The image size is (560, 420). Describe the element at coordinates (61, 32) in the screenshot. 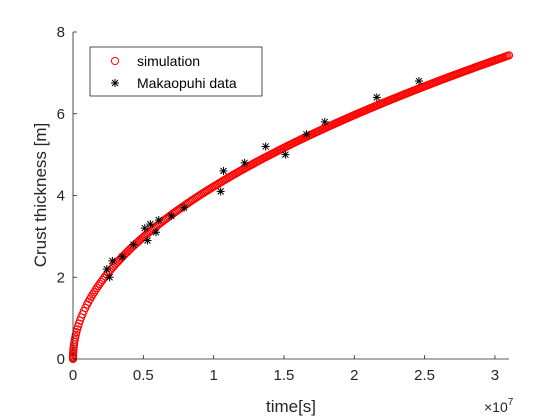

I see `y-tick-label: 8` at that location.